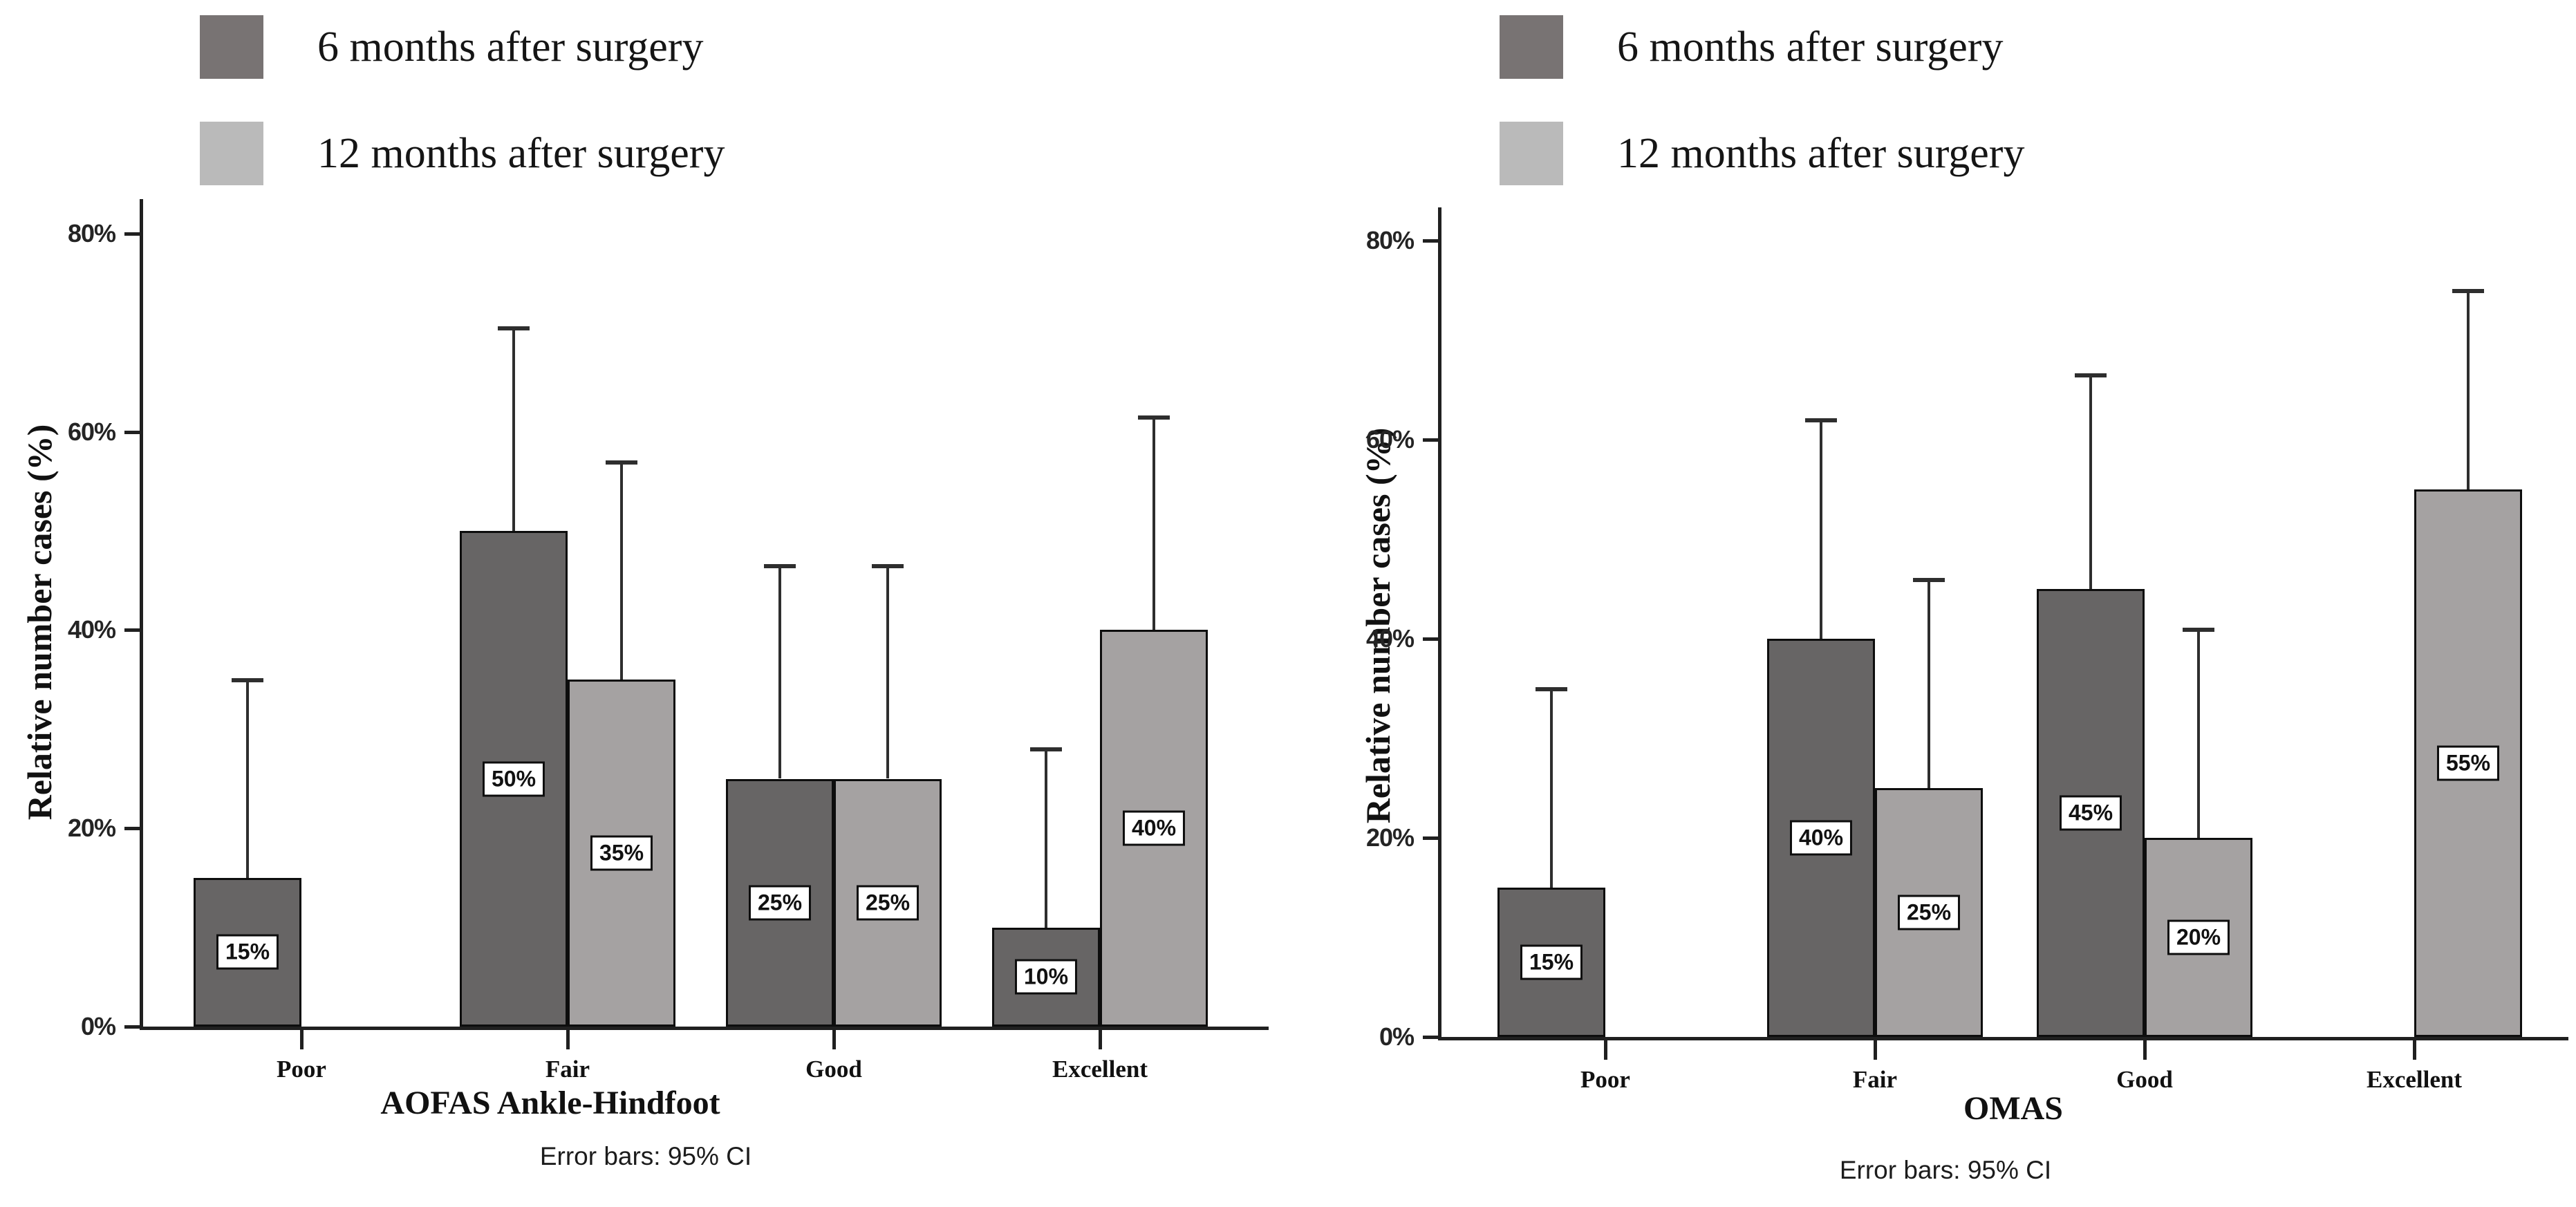 The image size is (2576, 1207). I want to click on bar-value-label: 50%, so click(513, 778).